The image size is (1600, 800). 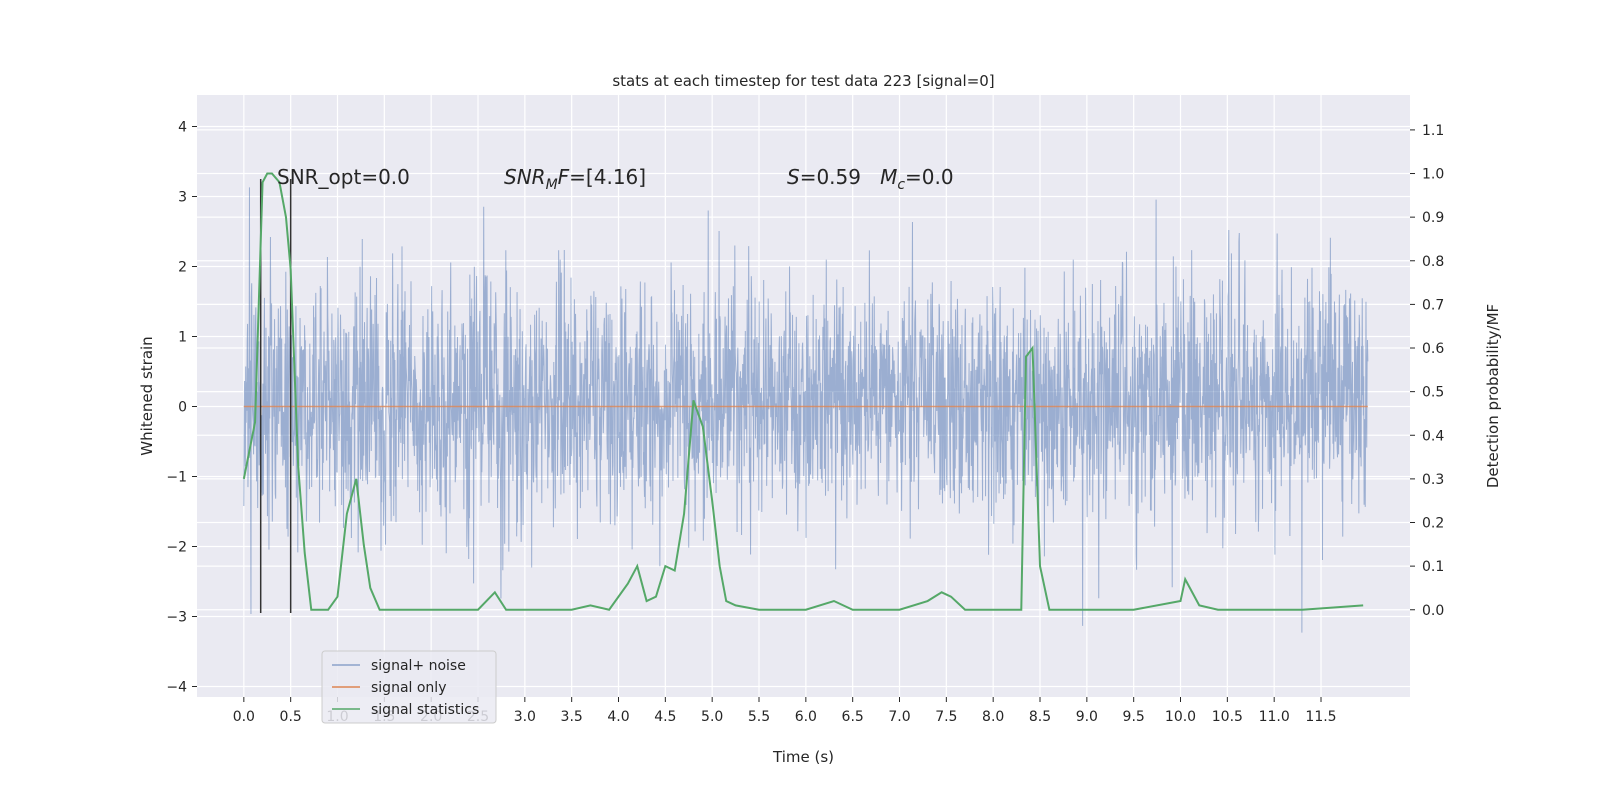 What do you see at coordinates (1227, 717) in the screenshot?
I see `x-tick-label: 10.5` at bounding box center [1227, 717].